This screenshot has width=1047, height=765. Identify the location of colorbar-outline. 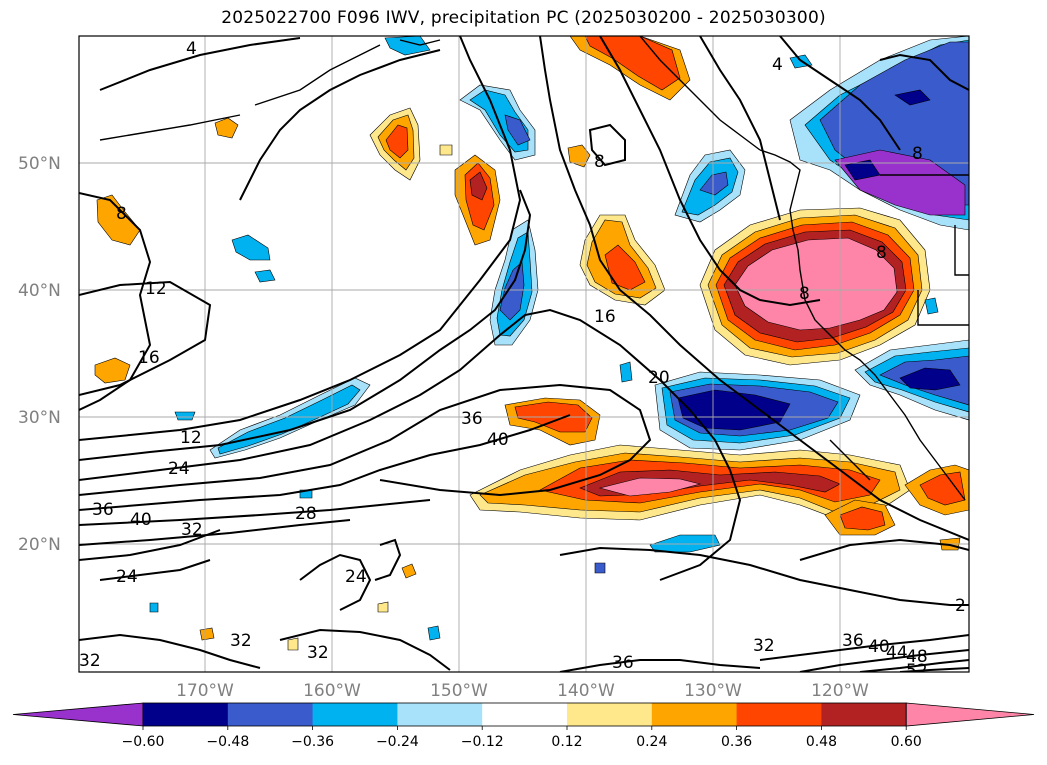
(524, 714).